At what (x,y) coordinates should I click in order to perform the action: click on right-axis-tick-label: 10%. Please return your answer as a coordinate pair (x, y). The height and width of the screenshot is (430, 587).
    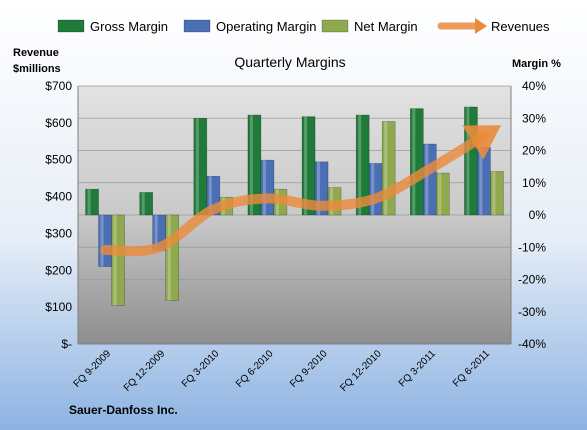
    Looking at the image, I should click on (534, 183).